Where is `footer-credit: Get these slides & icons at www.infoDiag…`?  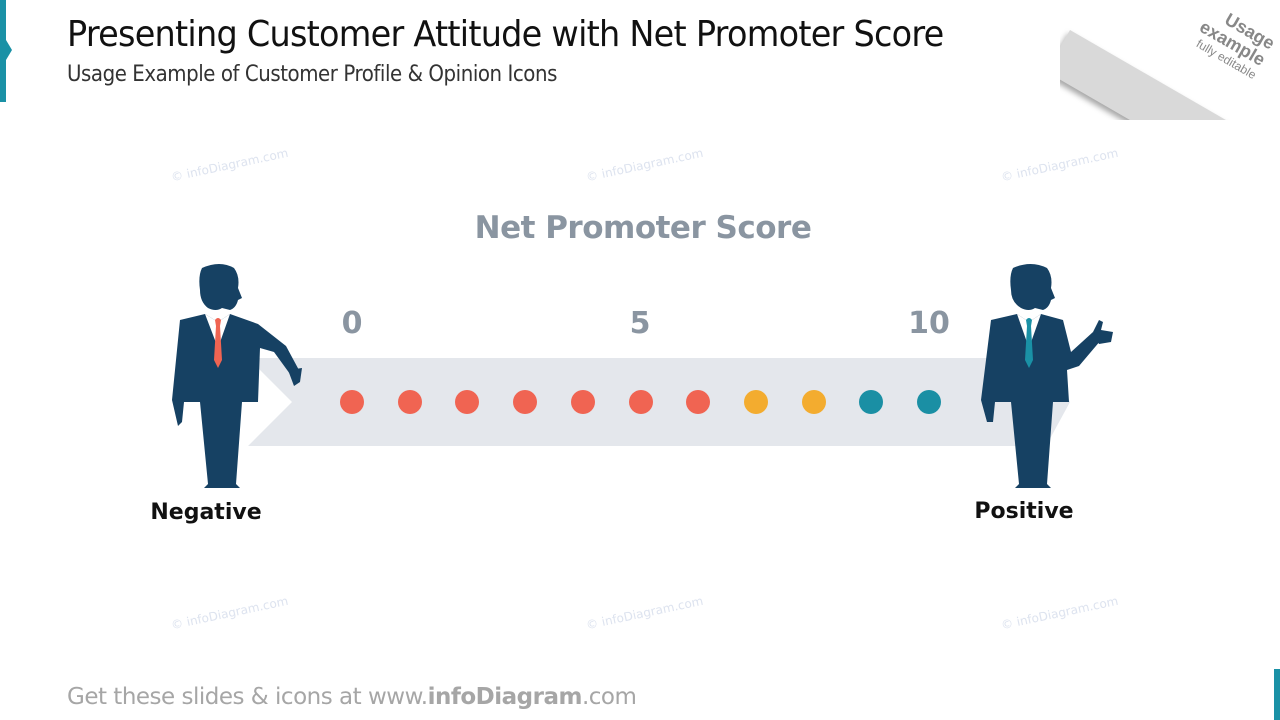
footer-credit: Get these slides & icons at www.infoDiag… is located at coordinates (352, 697).